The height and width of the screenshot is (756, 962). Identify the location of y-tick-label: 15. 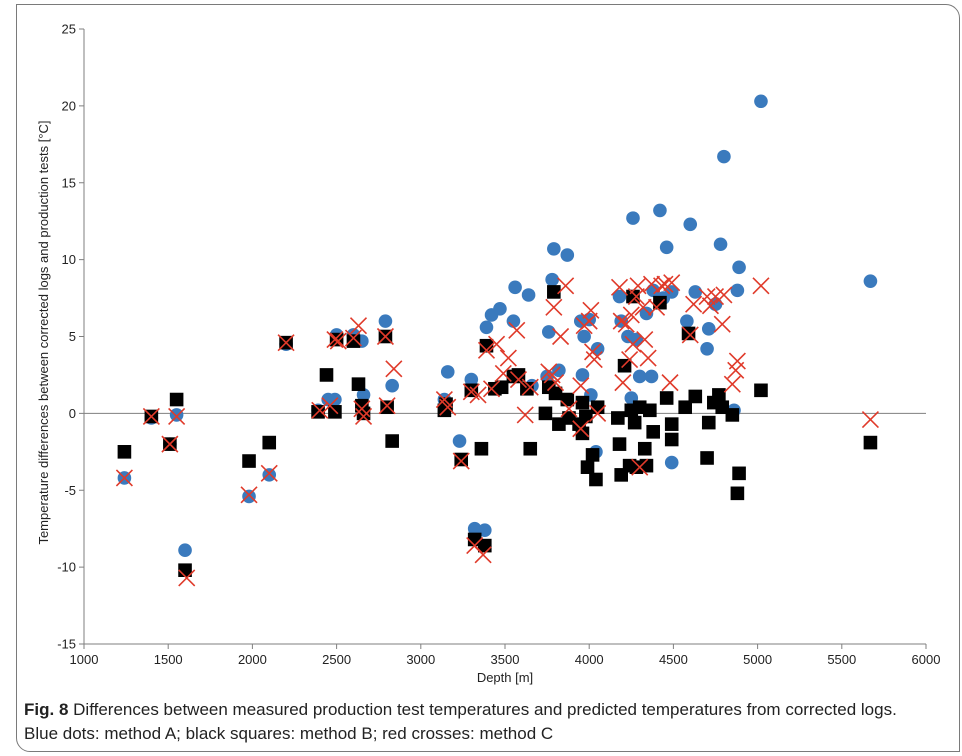
(69, 182).